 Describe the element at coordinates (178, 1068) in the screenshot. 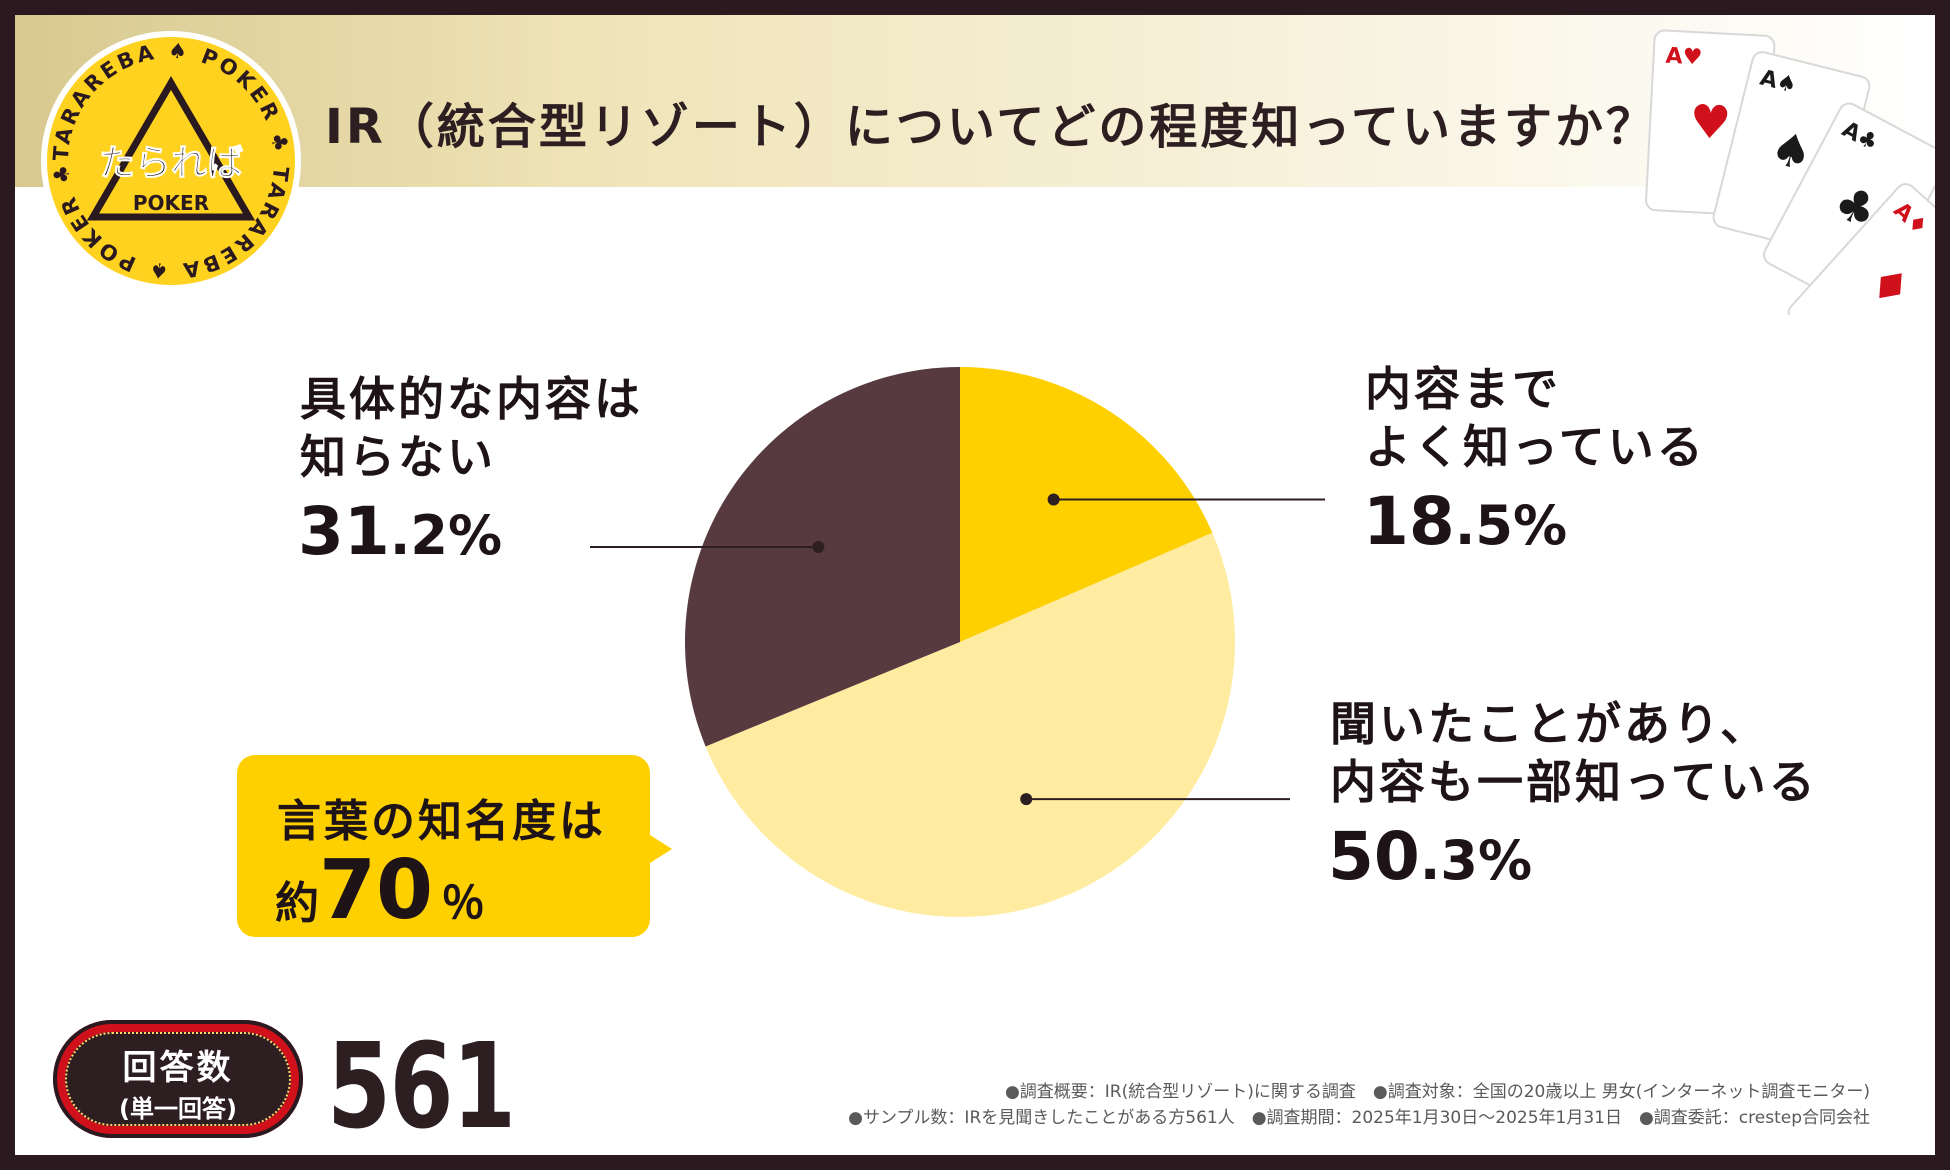

I see `response-count-label: 回答数` at that location.